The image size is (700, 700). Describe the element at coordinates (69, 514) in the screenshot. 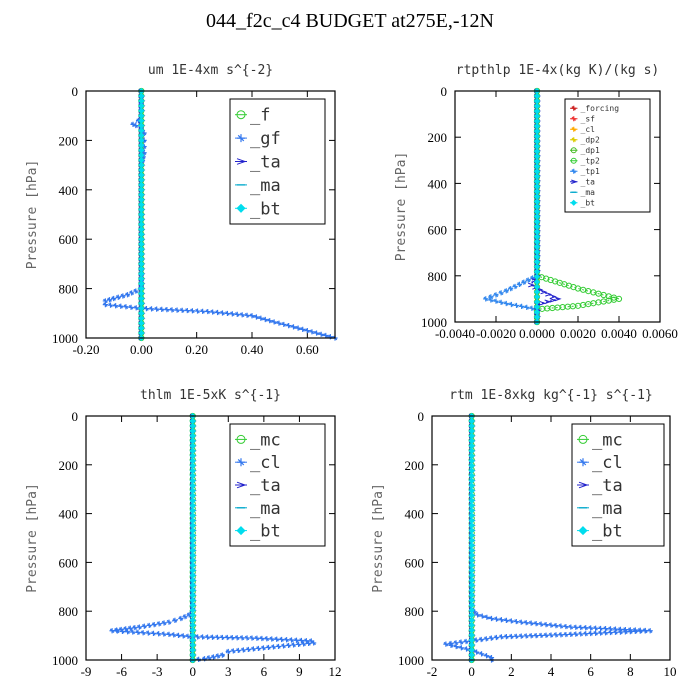

I see `y-tick-label: 400` at that location.